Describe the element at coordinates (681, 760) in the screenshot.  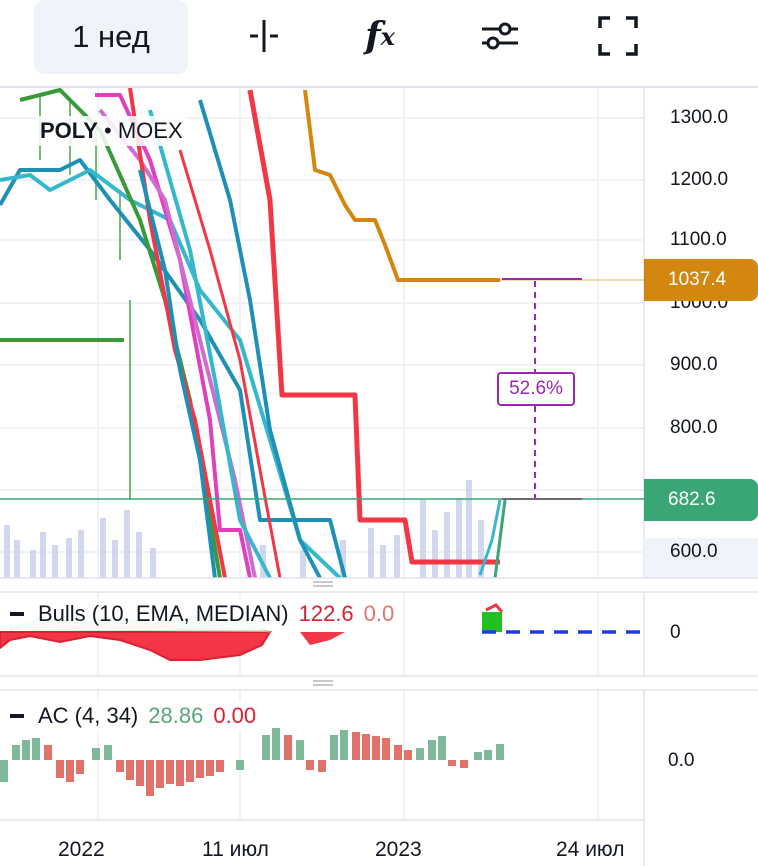
I see `ac-axis-zero: 0.0` at that location.